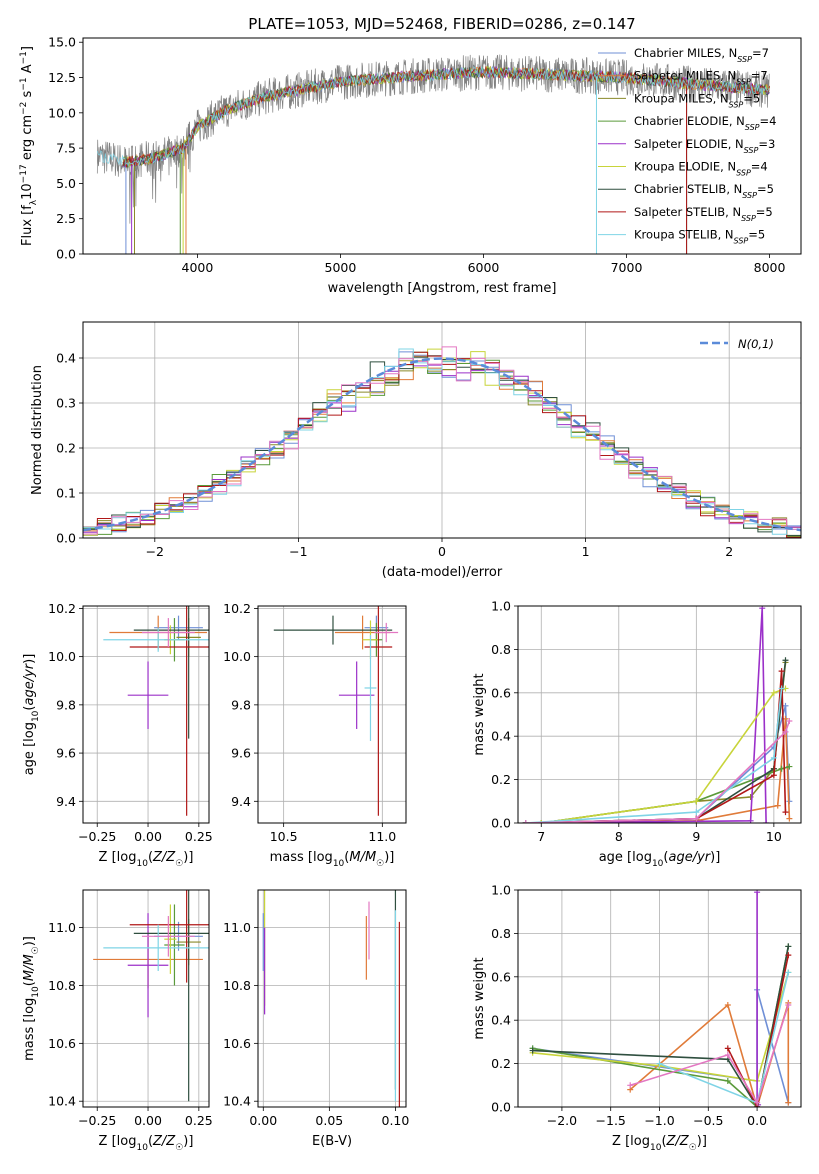  I want to click on y-tick-label: 0.6, so click(501, 692).